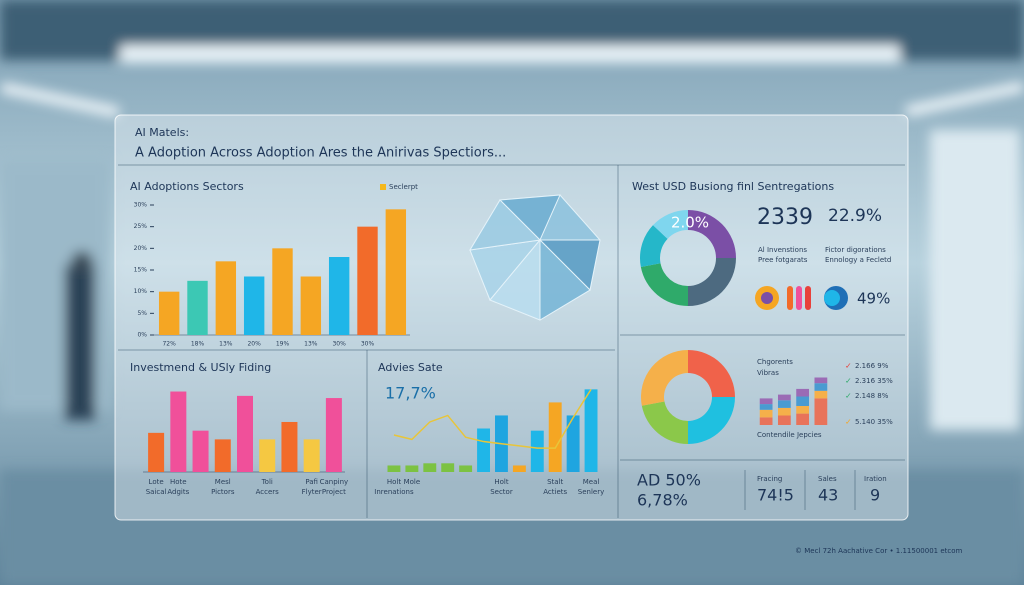  I want to click on x-tick-label: Stalt, so click(555, 482).